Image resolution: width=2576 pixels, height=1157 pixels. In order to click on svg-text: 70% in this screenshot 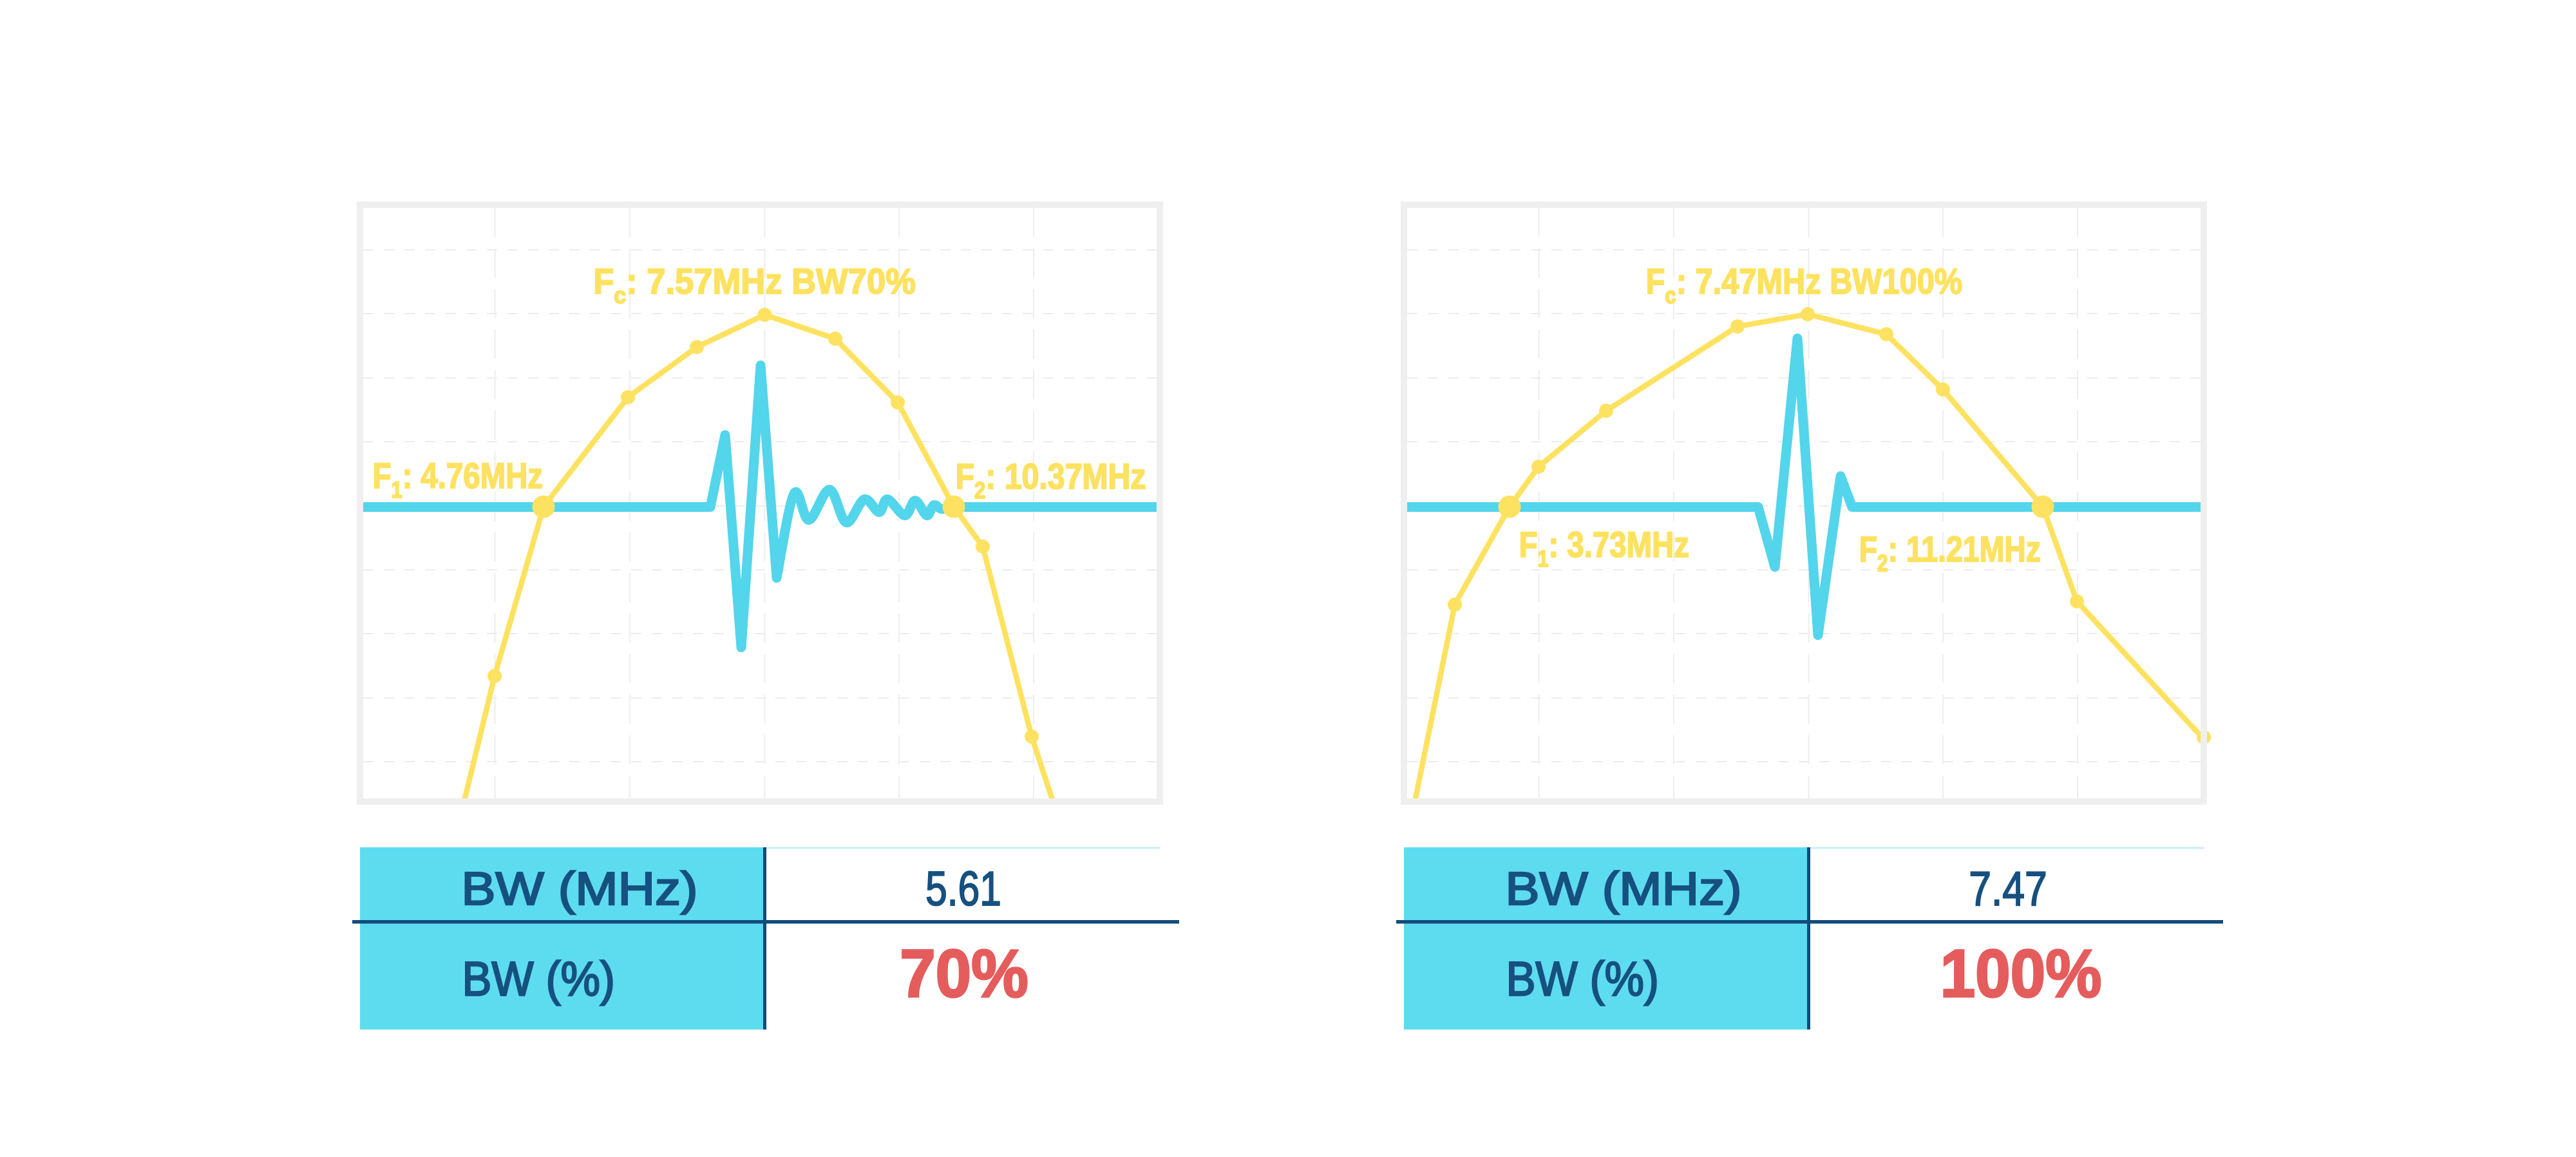, I will do `click(964, 973)`.